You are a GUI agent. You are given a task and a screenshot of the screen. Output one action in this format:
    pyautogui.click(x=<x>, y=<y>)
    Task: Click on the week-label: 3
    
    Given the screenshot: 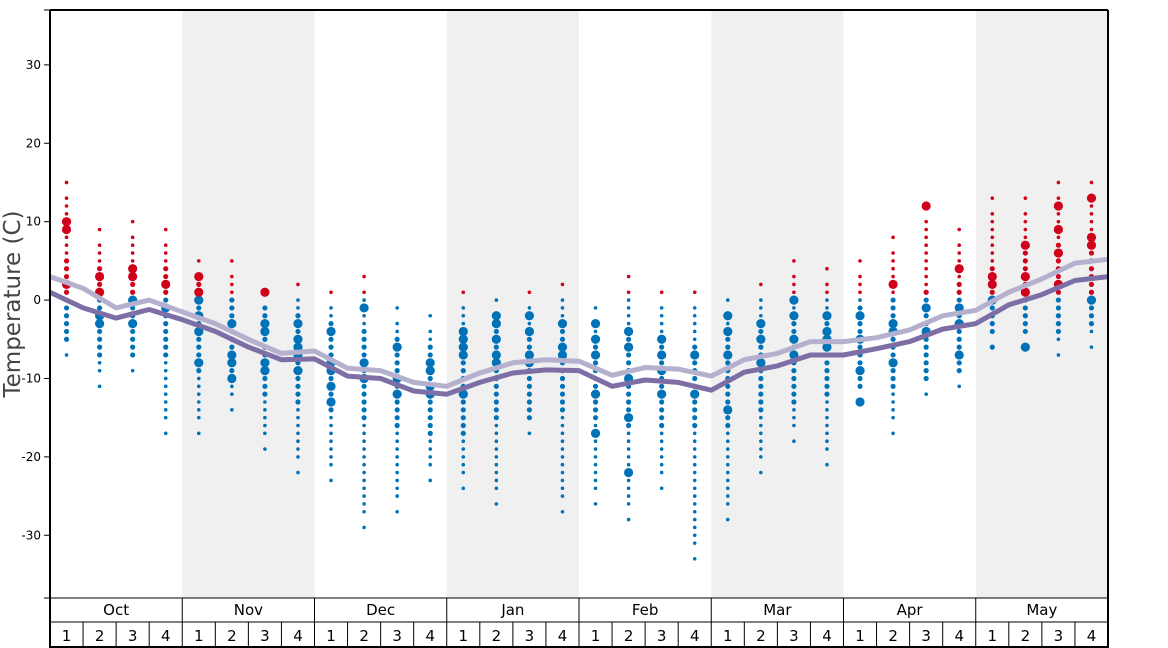 What is the action you would take?
    pyautogui.click(x=1059, y=636)
    